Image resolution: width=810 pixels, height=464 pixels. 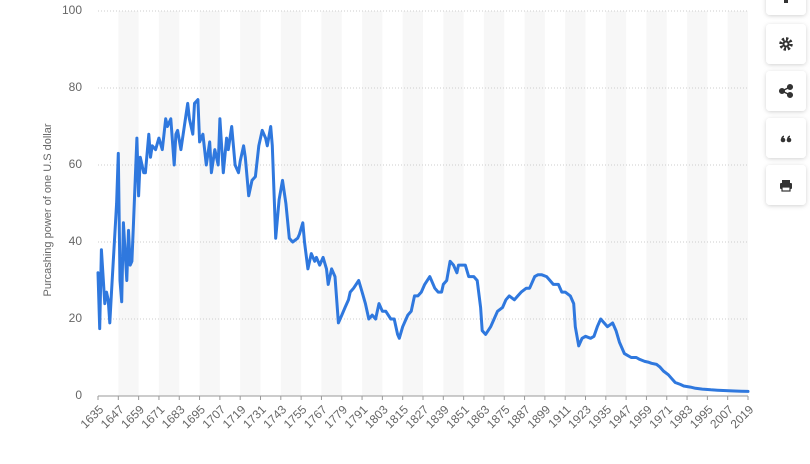 I want to click on toolbar, so click(x=786, y=102).